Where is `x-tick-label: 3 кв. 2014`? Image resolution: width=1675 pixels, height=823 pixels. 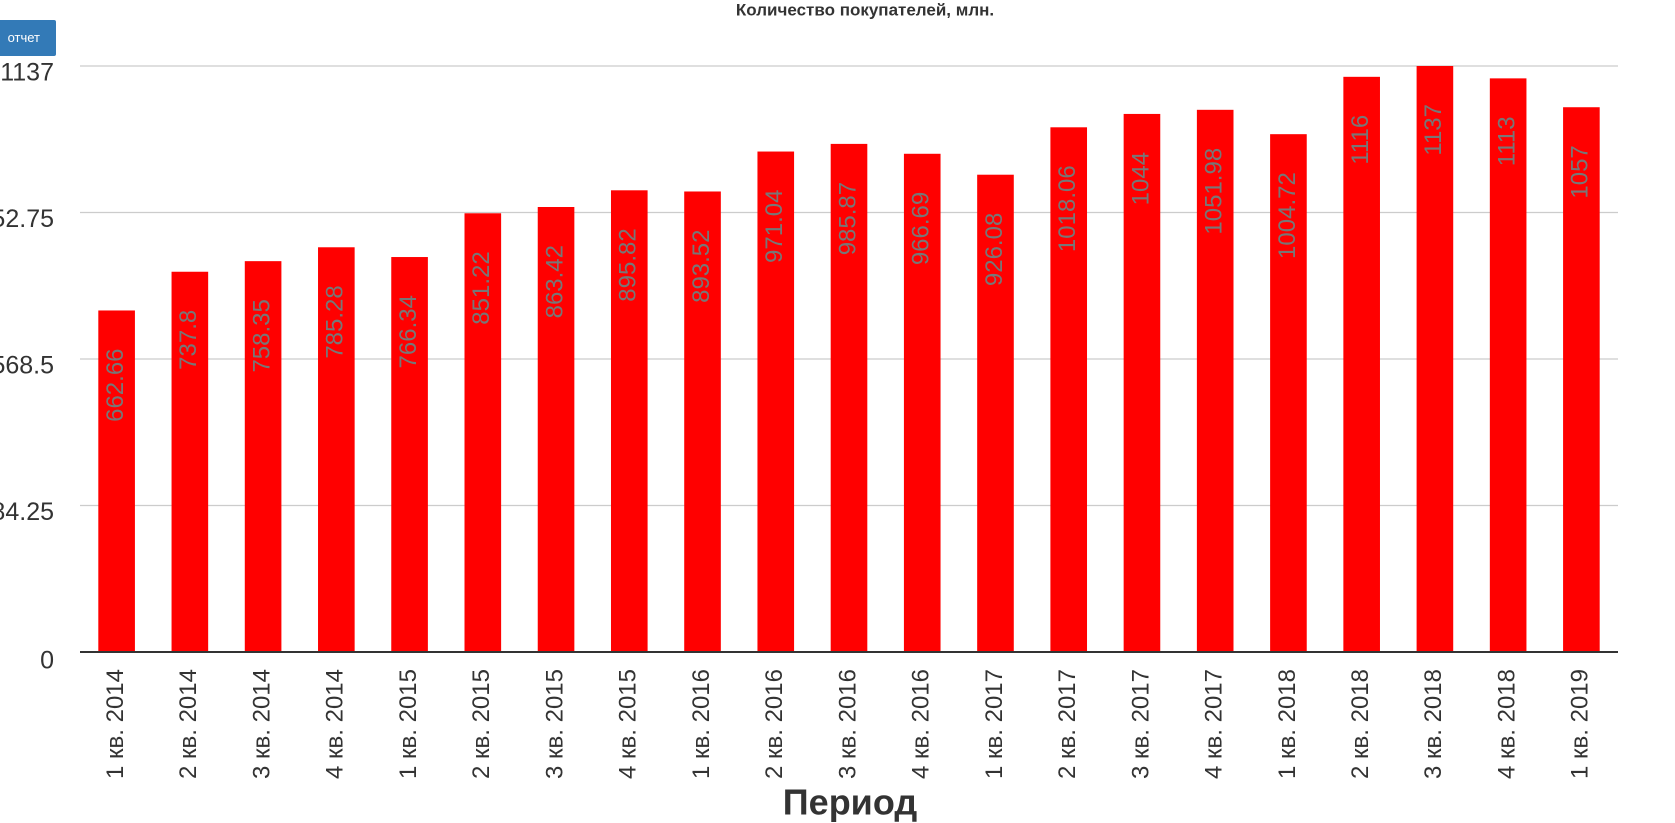
x-tick-label: 3 кв. 2014 is located at coordinates (261, 724).